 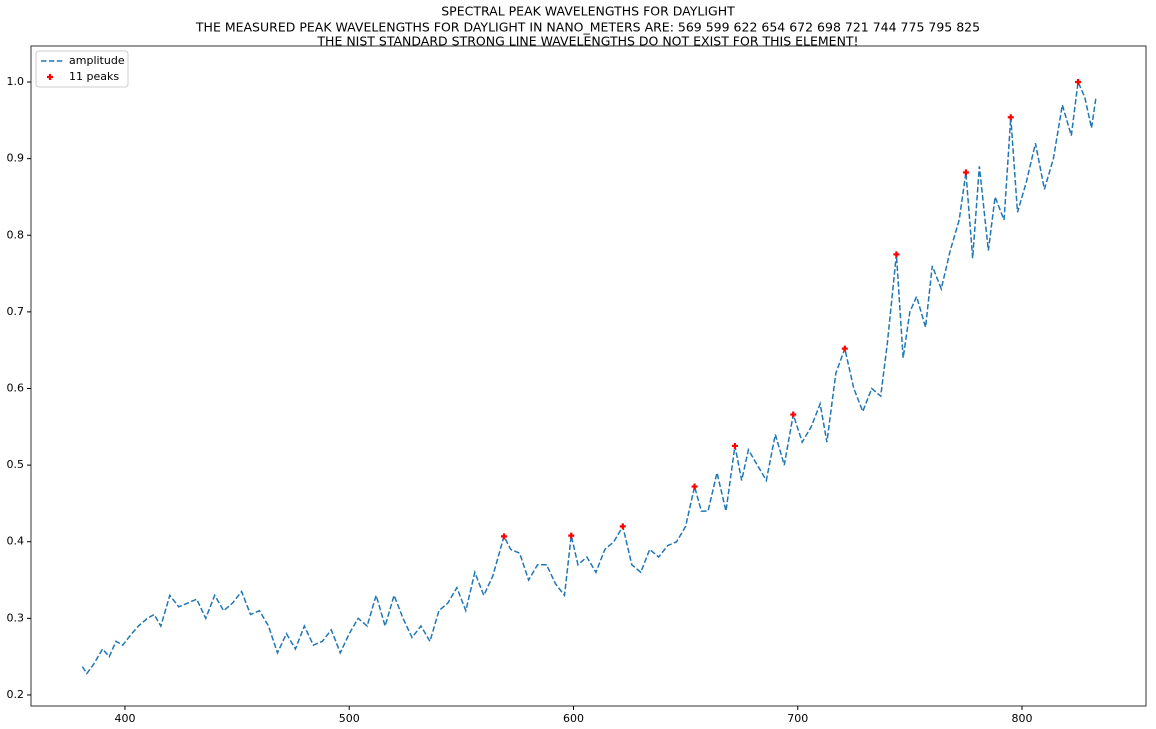 What do you see at coordinates (94, 76) in the screenshot?
I see `legend-label: 11 peaks` at bounding box center [94, 76].